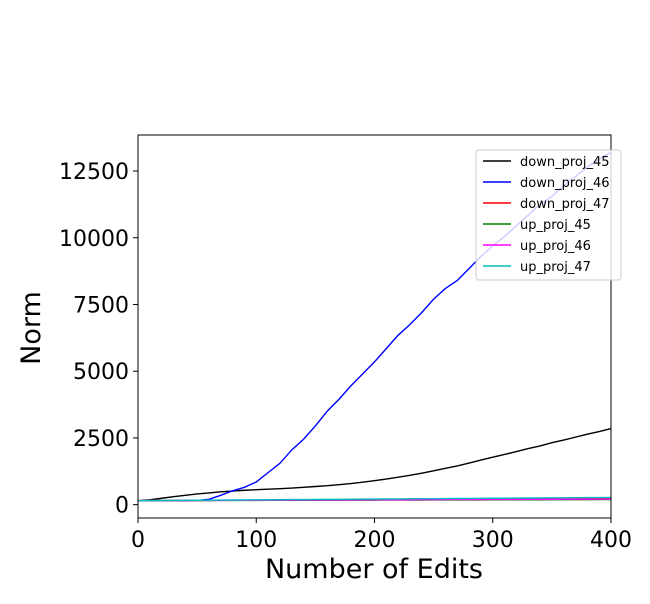 Image resolution: width=650 pixels, height=604 pixels. I want to click on legend-label: up_proj_46, so click(555, 246).